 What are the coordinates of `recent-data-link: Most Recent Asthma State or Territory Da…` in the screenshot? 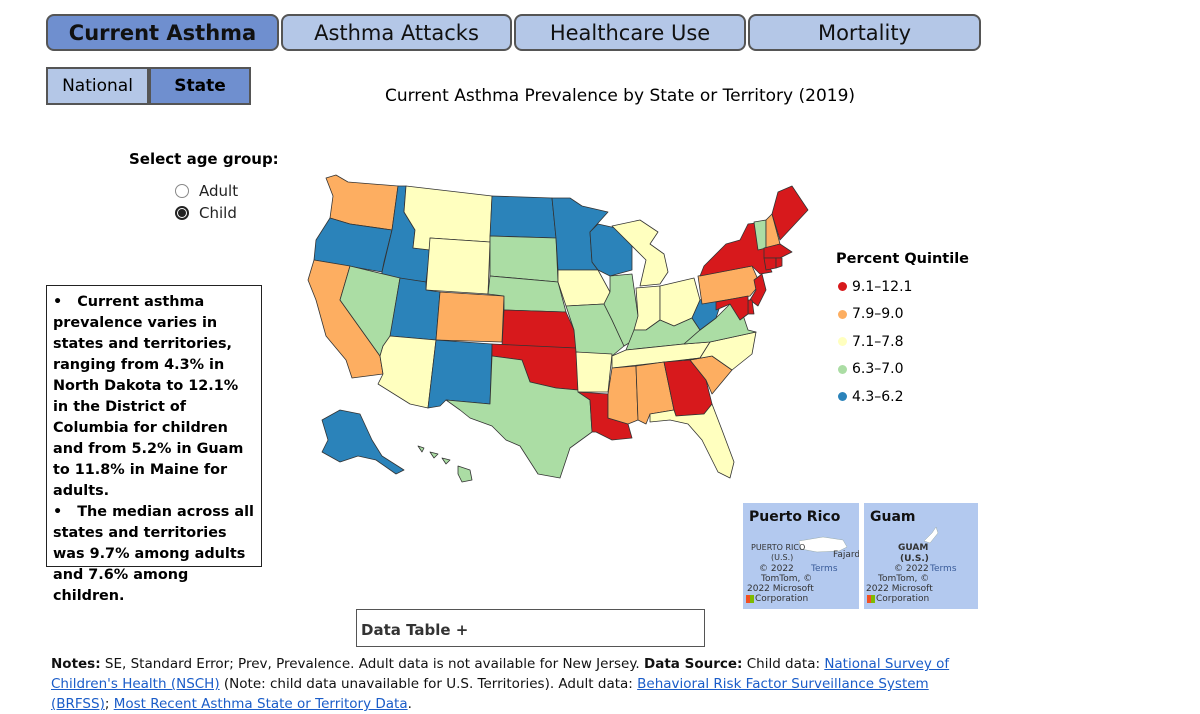 It's located at (260, 704).